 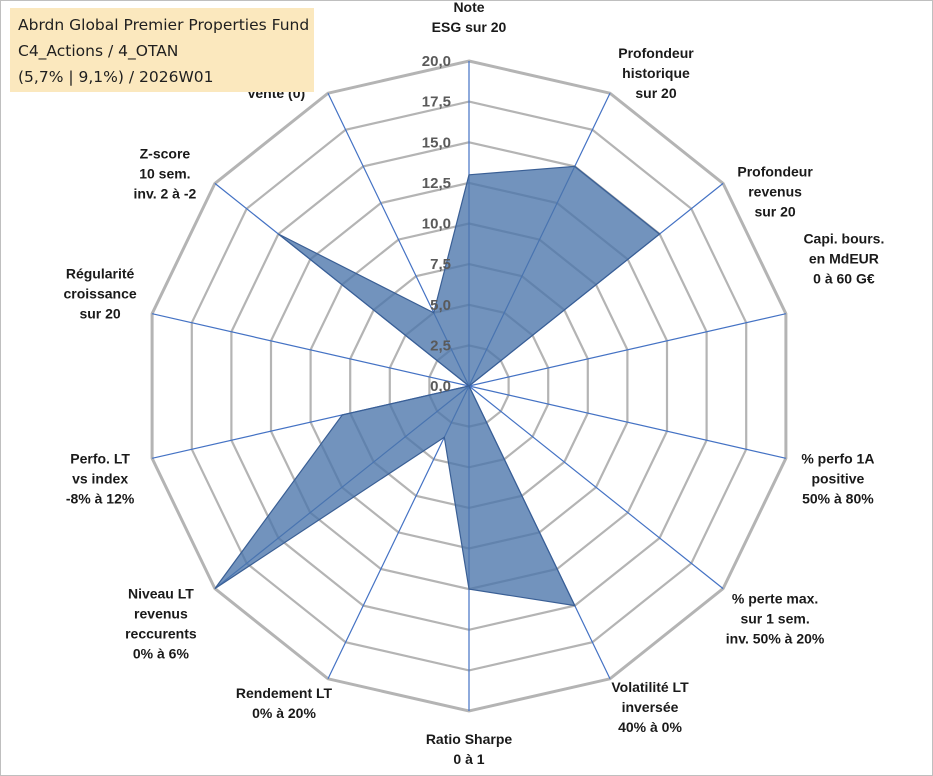 I want to click on tick-label: 15,0, so click(x=436, y=142).